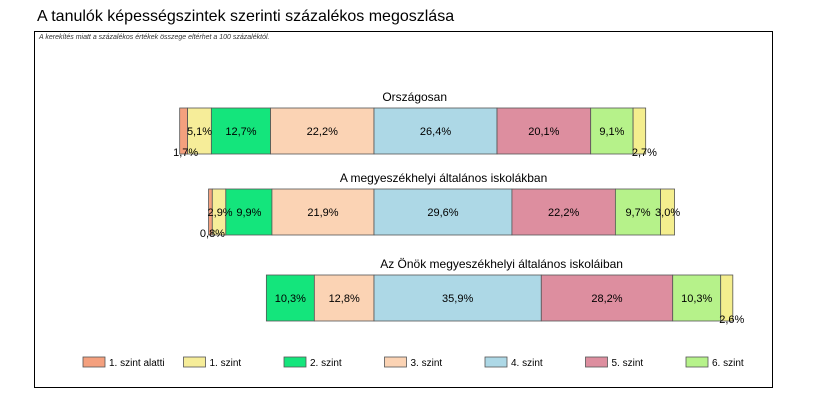  Describe the element at coordinates (414, 97) in the screenshot. I see `category-title-0: Országosan` at that location.